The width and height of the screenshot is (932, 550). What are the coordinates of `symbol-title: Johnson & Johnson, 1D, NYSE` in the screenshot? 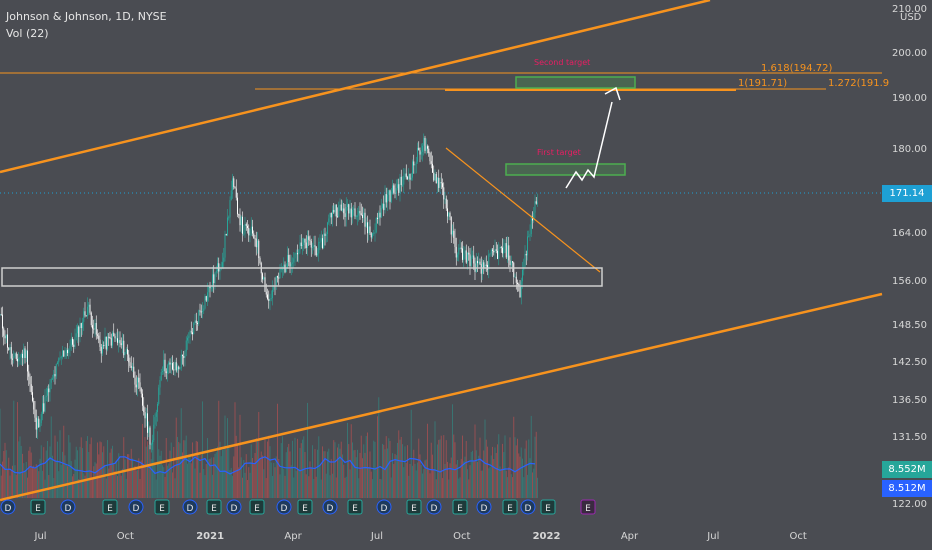 It's located at (86, 16).